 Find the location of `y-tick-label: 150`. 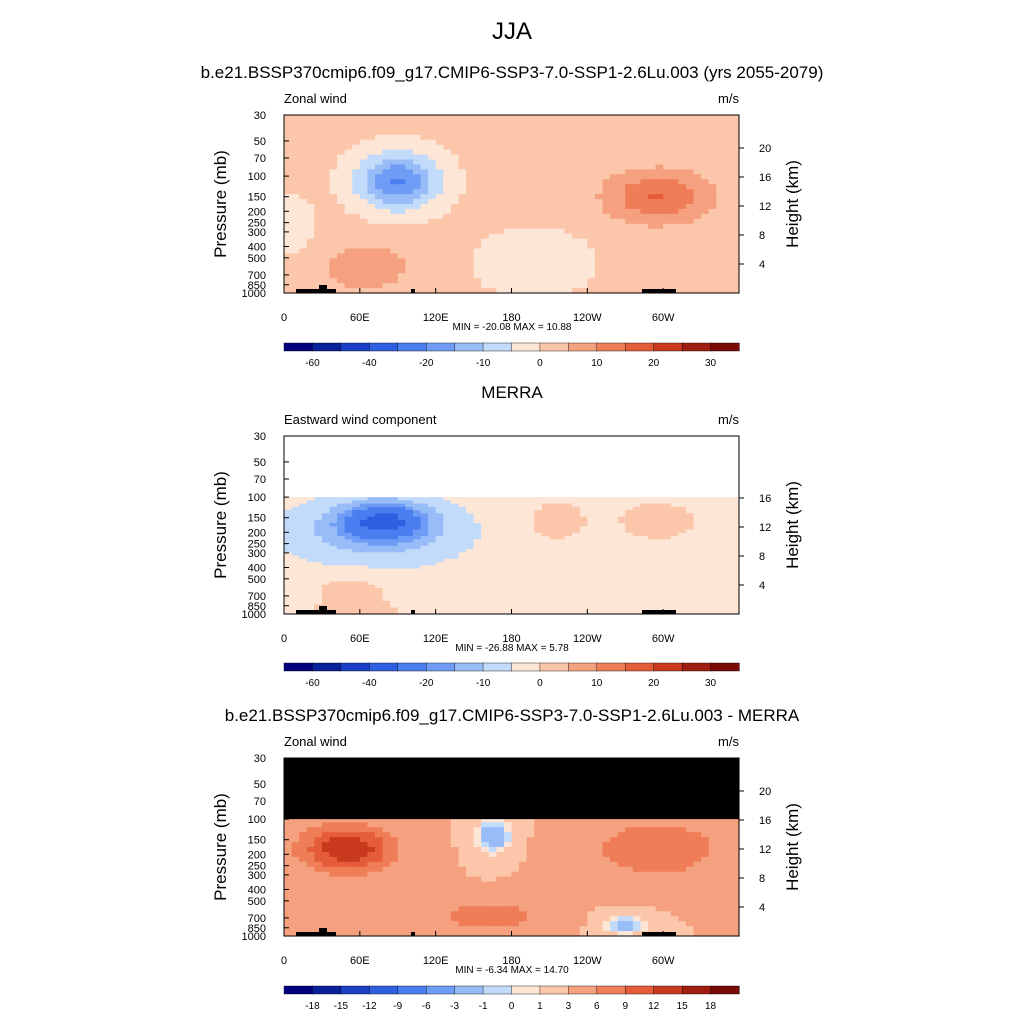

y-tick-label: 150 is located at coordinates (257, 519).